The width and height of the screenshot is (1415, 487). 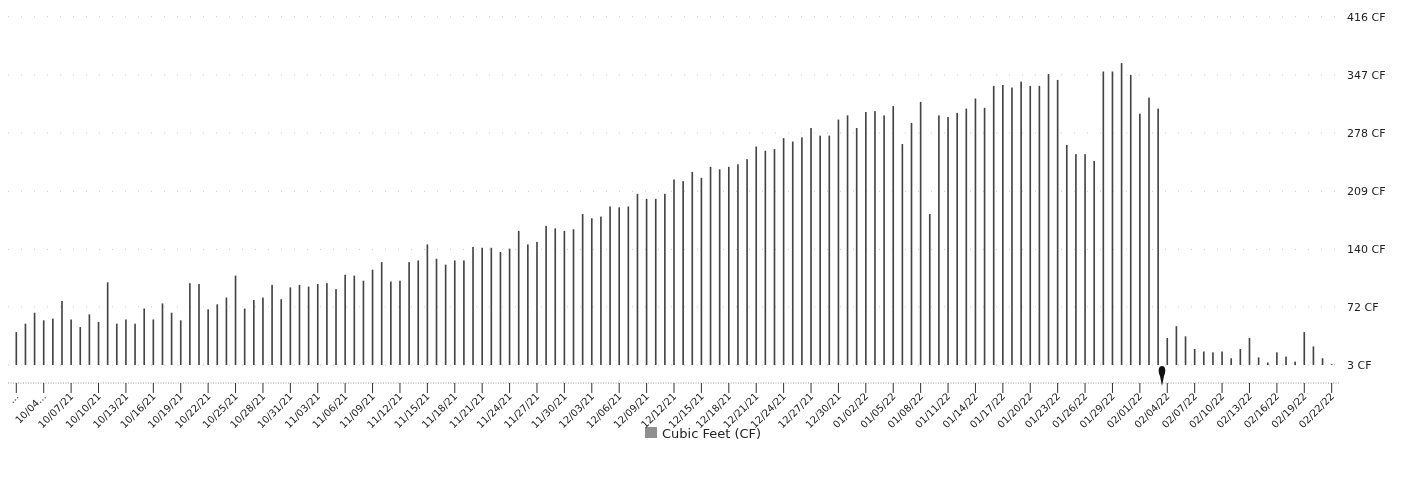 What do you see at coordinates (1366, 192) in the screenshot?
I see `y-tick-label: 209 CF` at bounding box center [1366, 192].